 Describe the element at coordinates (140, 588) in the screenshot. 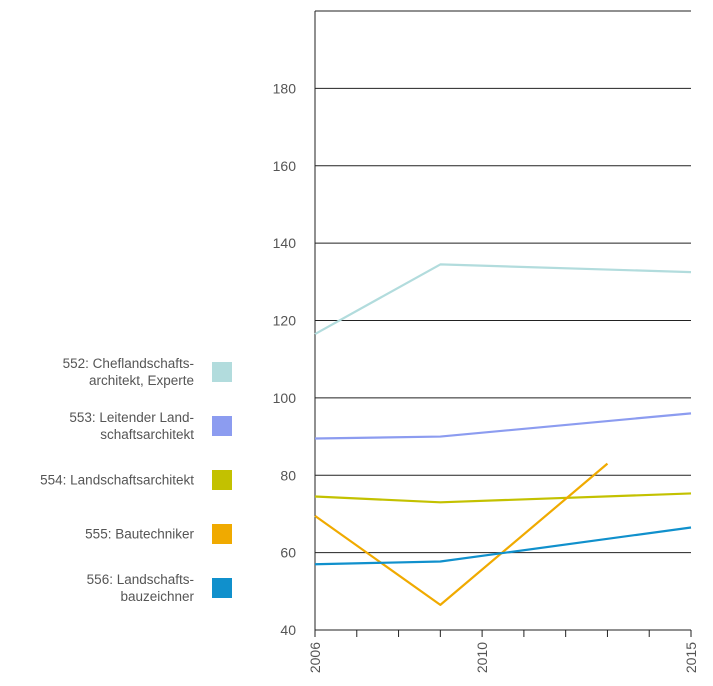

I see `legend-label: 556: Landschafts- bauzeichner` at that location.